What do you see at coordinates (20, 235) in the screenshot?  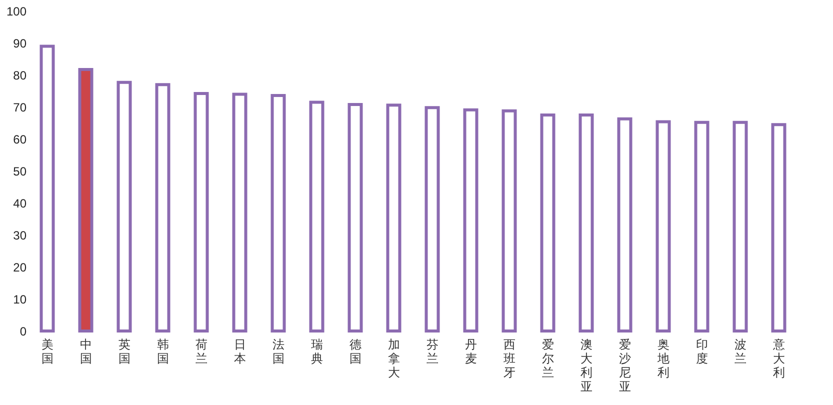 I see `y-tick-label: 30` at bounding box center [20, 235].